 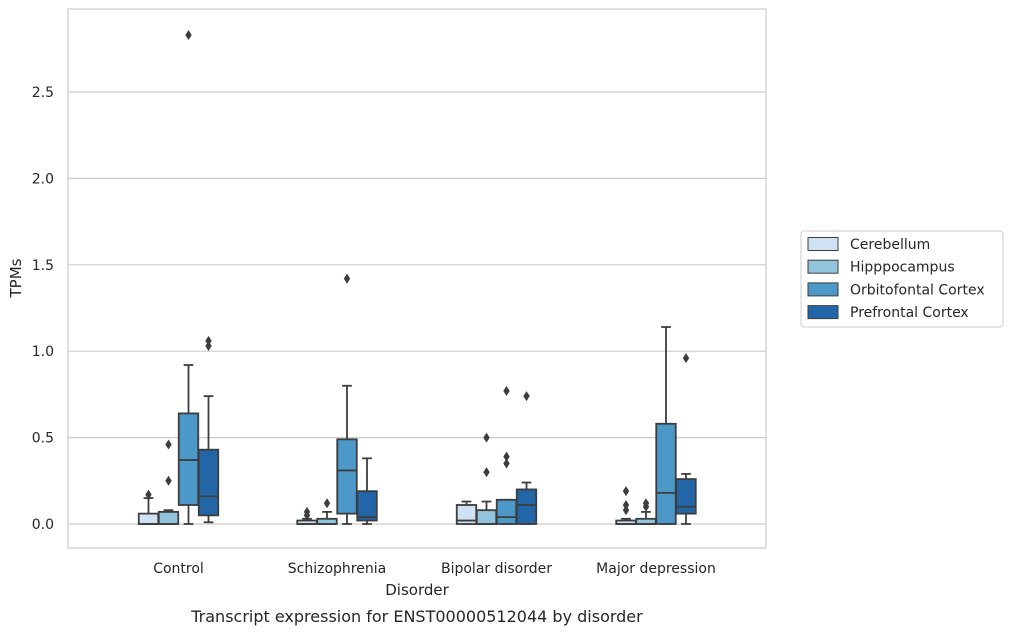 I want to click on x-tick-label: Bipolar disorder, so click(x=496, y=569).